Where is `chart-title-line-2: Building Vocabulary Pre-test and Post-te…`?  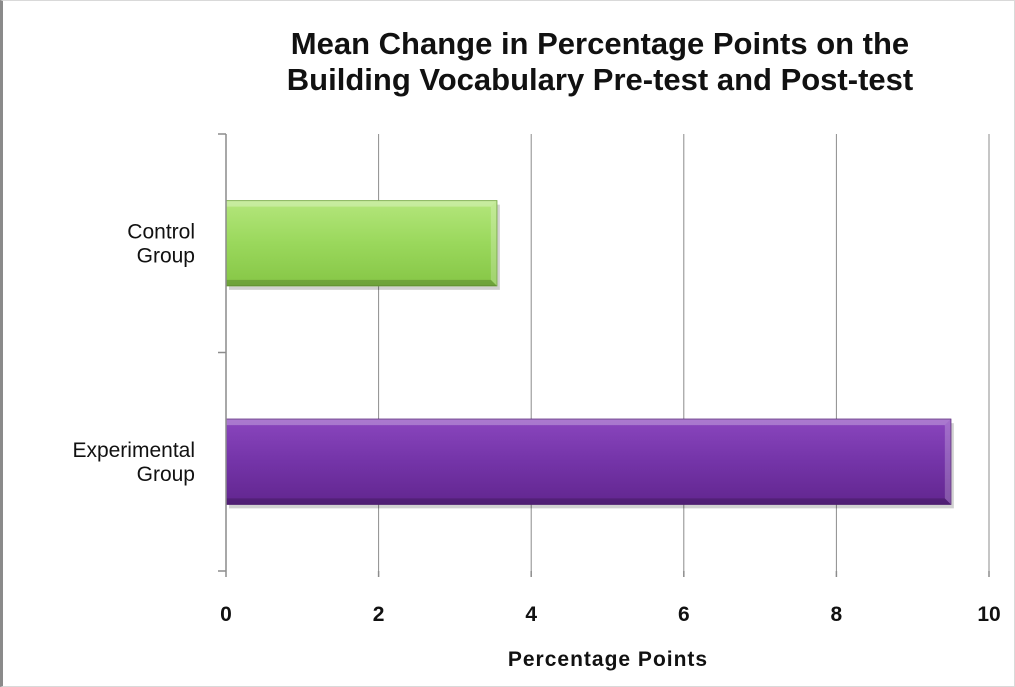 chart-title-line-2: Building Vocabulary Pre-test and Post-te… is located at coordinates (600, 79).